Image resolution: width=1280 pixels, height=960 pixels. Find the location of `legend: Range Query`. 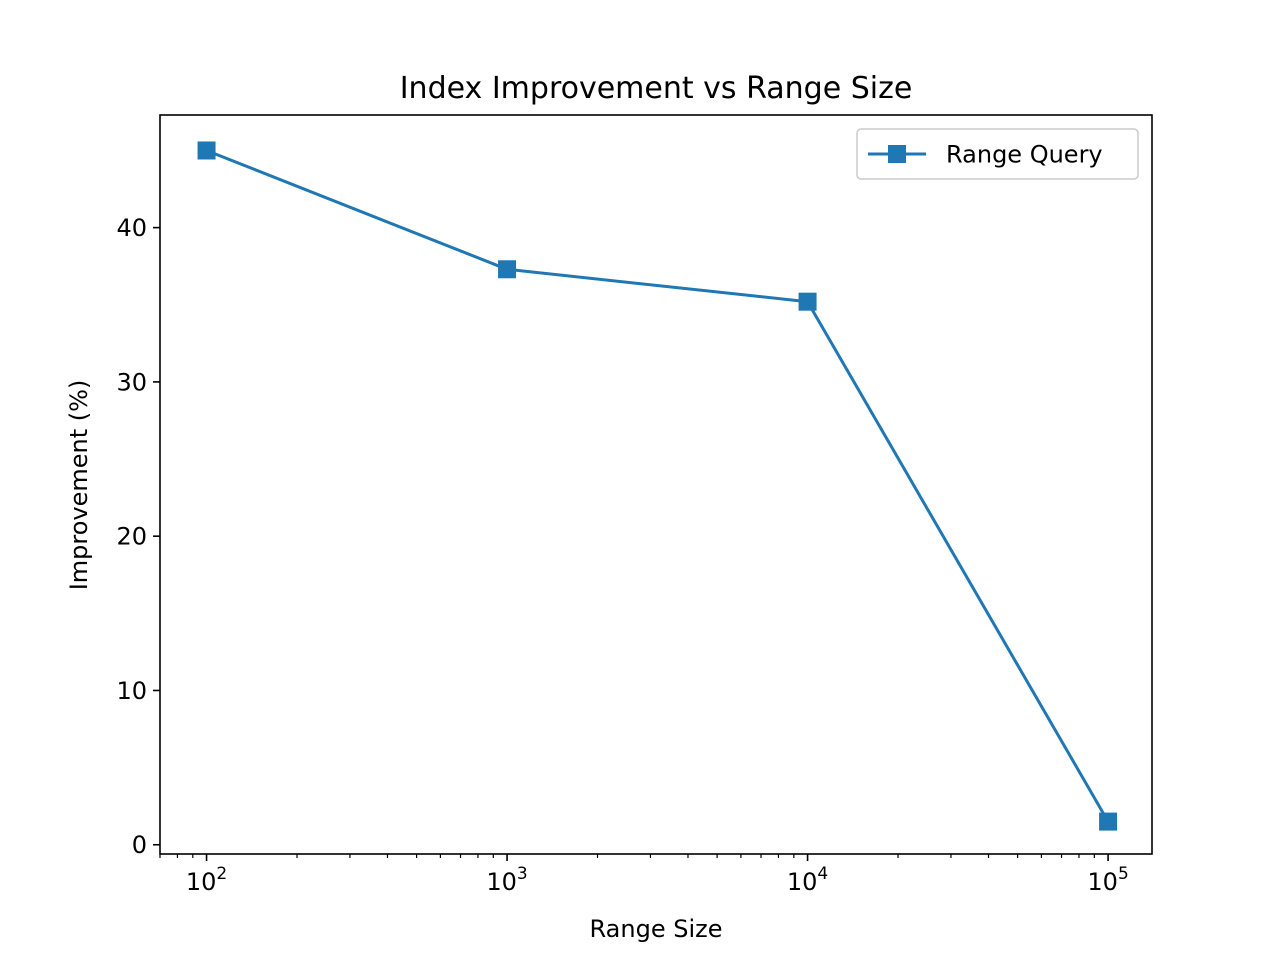

legend: Range Query is located at coordinates (997, 154).